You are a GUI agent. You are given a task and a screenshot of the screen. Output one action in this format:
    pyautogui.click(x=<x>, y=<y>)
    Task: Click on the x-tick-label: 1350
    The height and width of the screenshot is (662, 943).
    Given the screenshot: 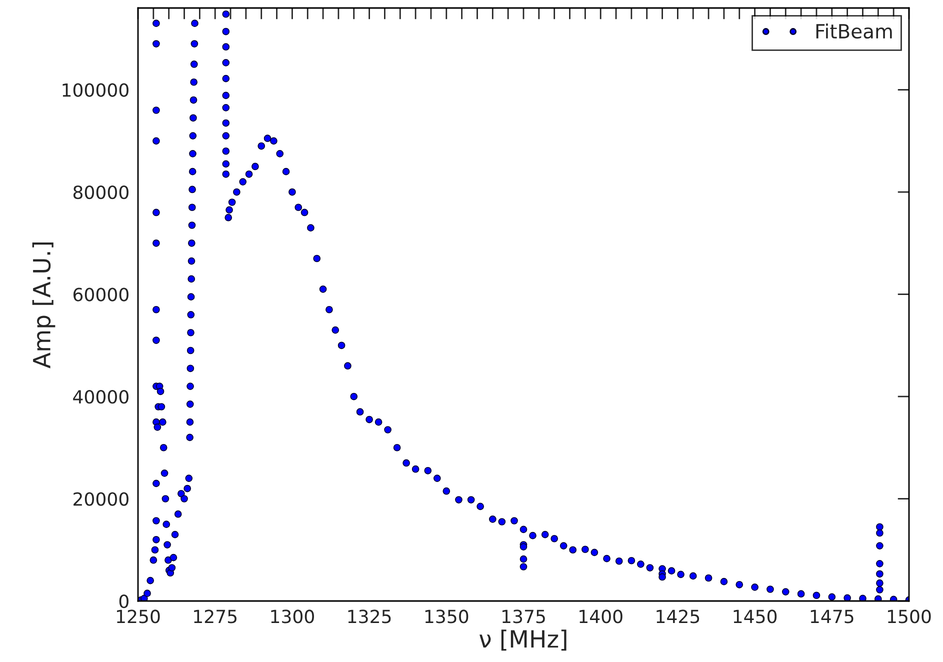 What is the action you would take?
    pyautogui.click(x=446, y=617)
    